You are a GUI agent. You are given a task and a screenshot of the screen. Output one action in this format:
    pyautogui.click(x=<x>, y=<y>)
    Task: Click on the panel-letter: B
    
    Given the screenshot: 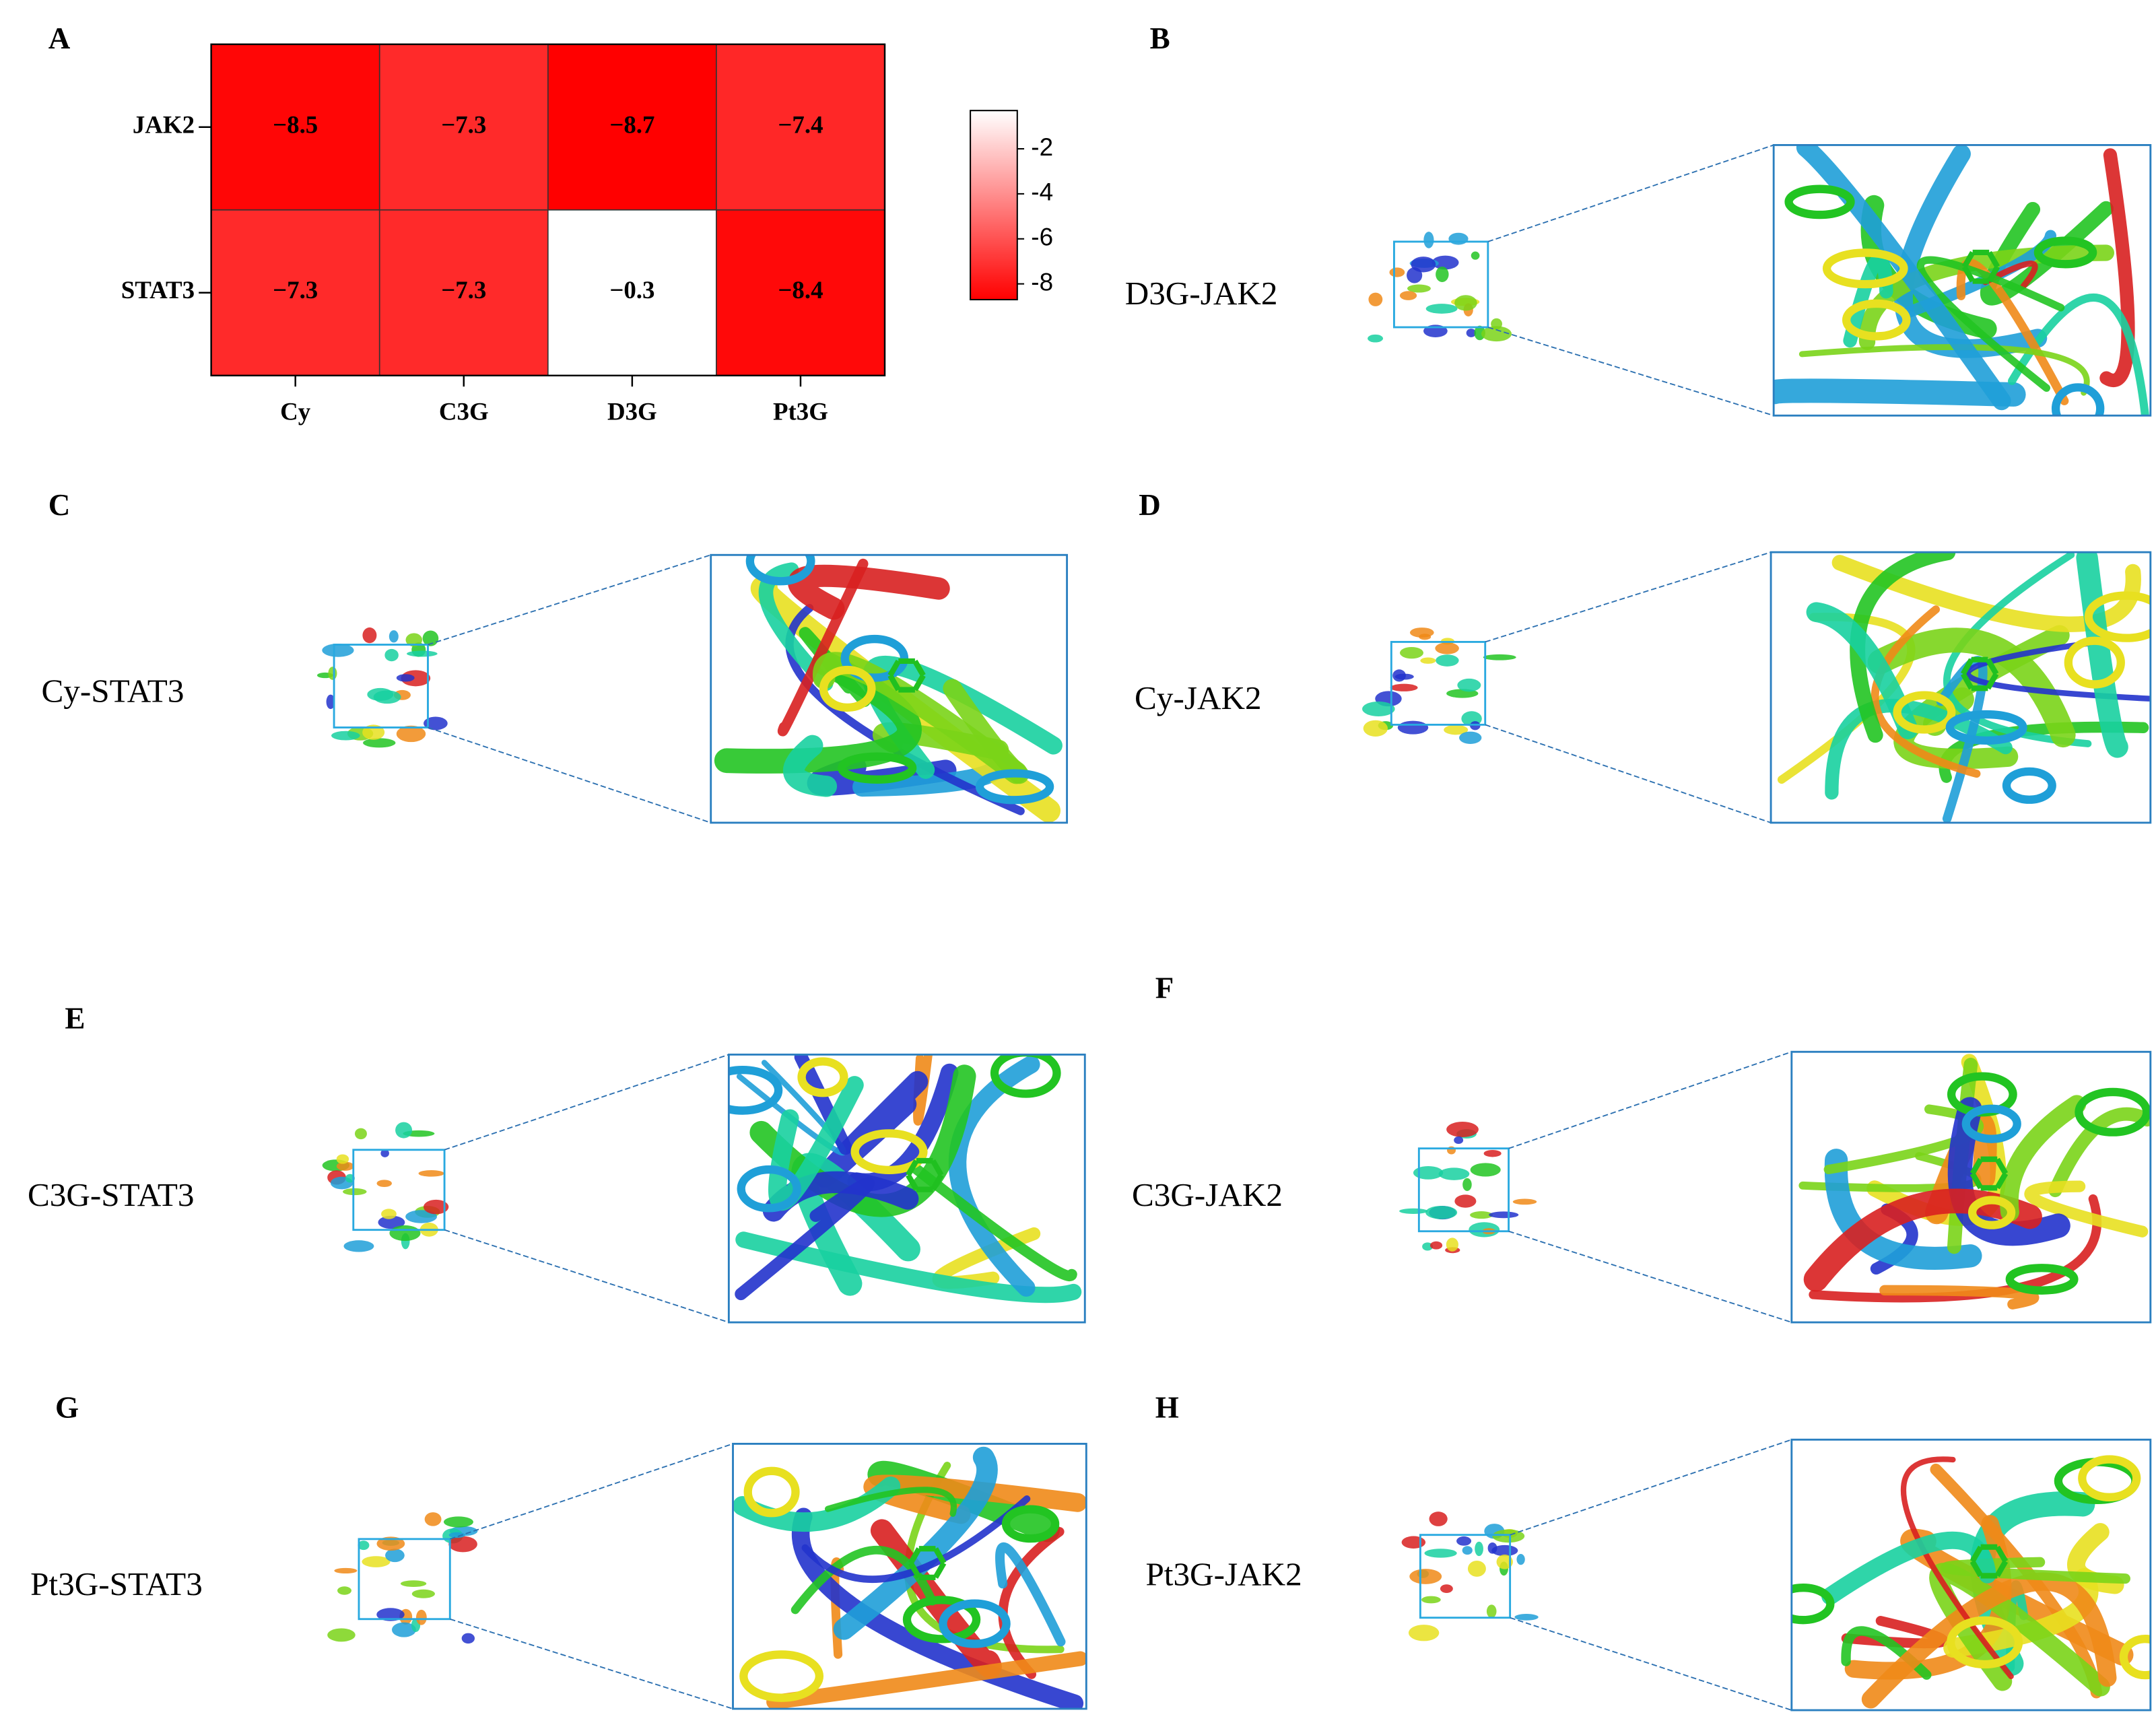 What is the action you would take?
    pyautogui.click(x=1160, y=38)
    